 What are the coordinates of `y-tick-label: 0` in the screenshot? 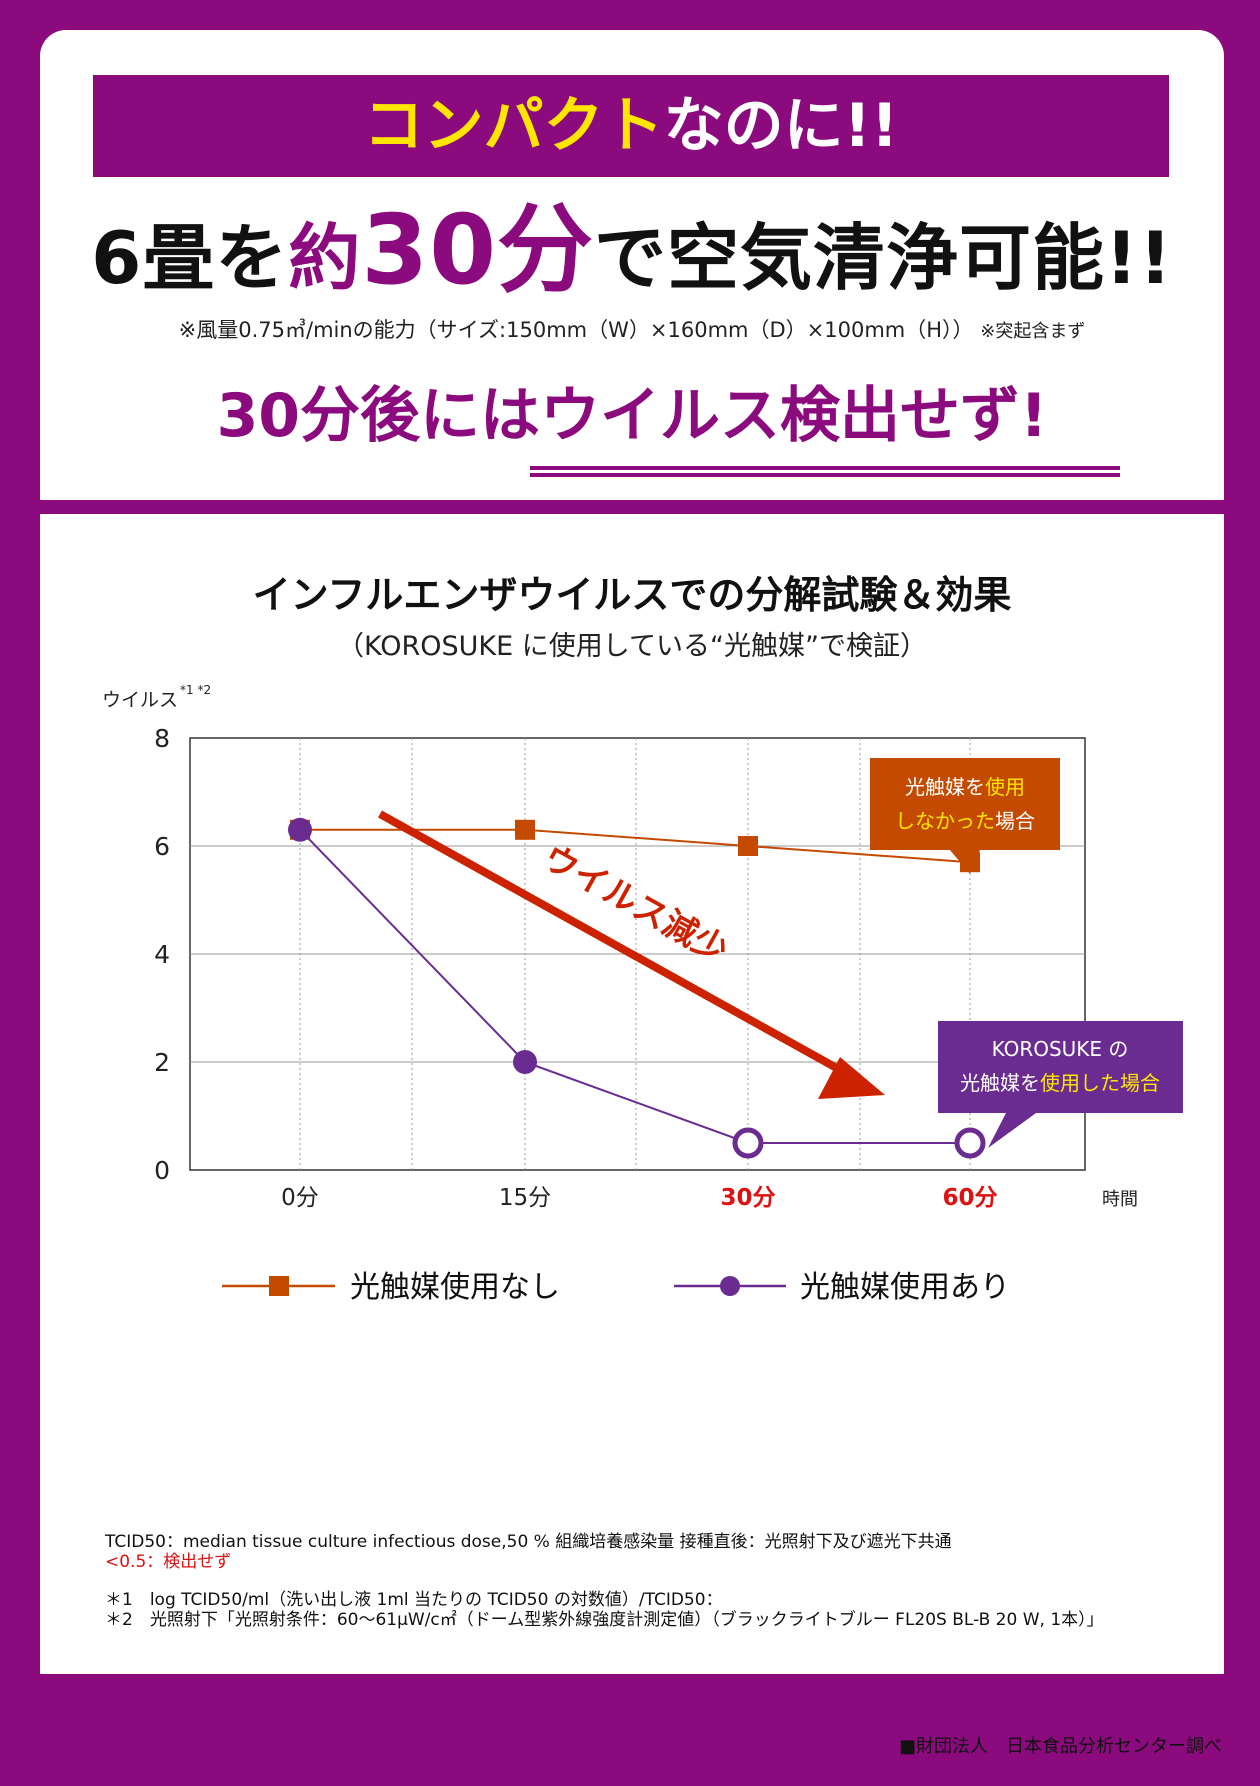 It's located at (162, 1170).